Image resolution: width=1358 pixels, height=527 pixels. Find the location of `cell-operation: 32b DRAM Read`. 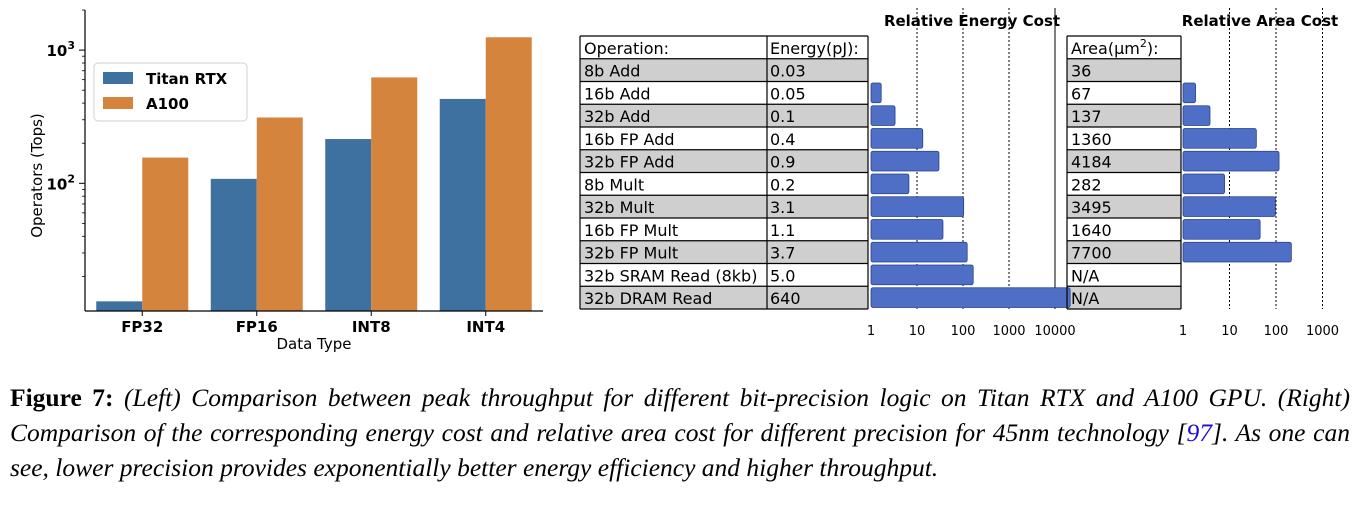

cell-operation: 32b DRAM Read is located at coordinates (648, 298).